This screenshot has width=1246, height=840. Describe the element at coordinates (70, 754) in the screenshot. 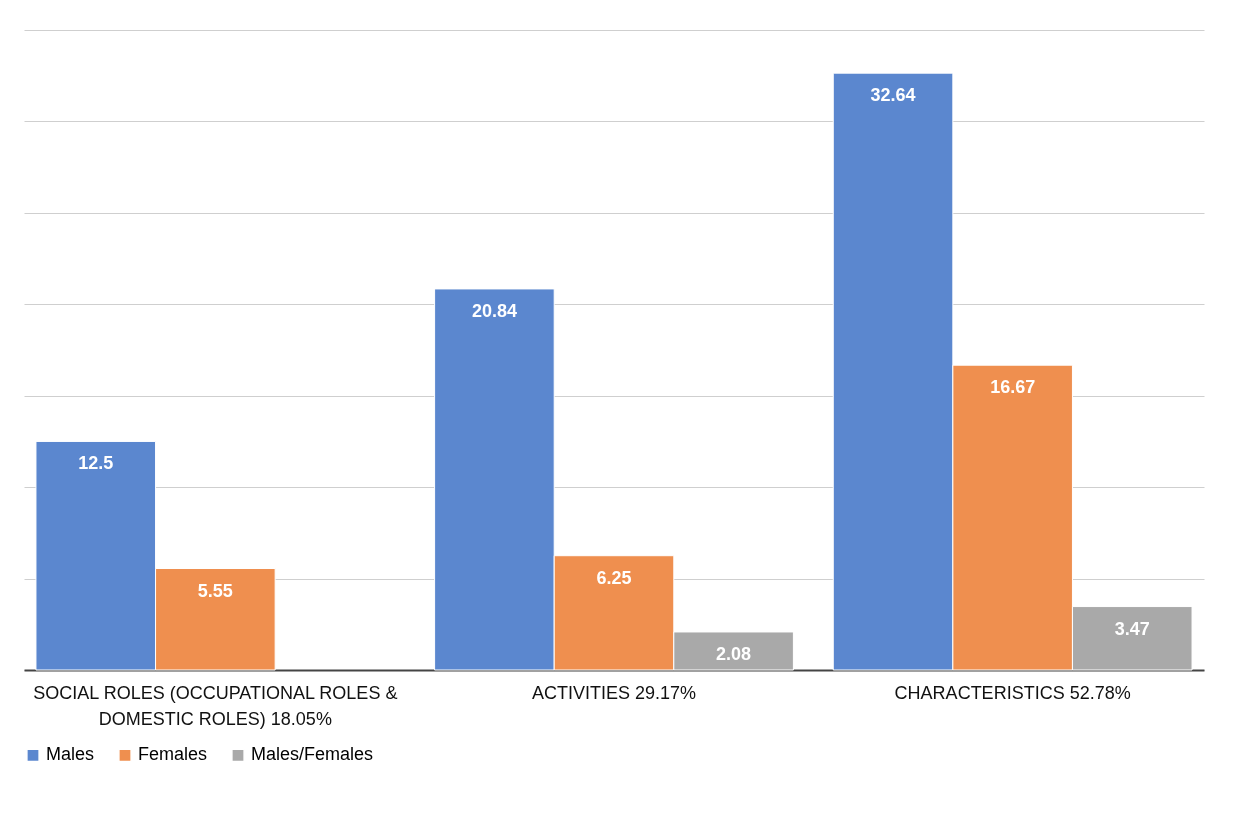

I see `legend-label: Males` at that location.